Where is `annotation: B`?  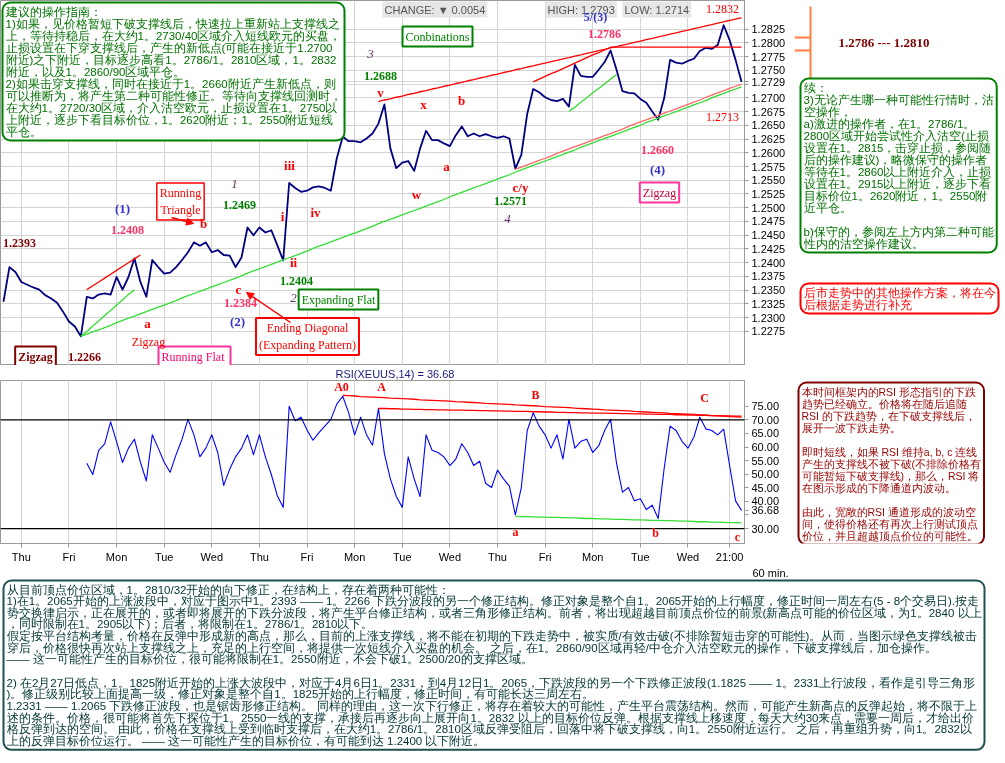
annotation: B is located at coordinates (535, 394).